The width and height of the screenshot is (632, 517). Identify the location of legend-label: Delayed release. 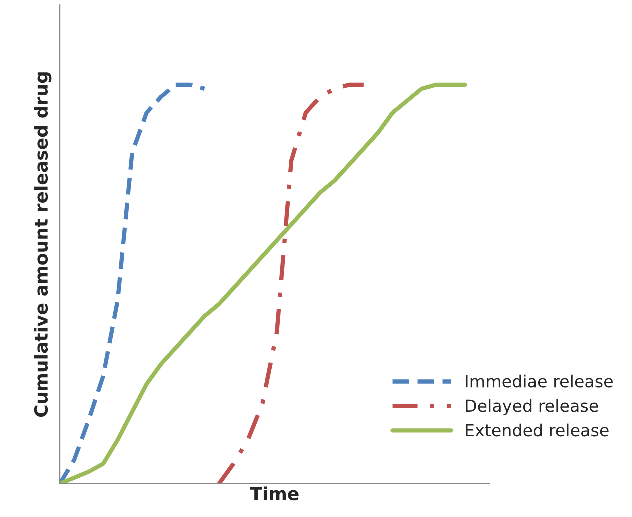
(532, 407).